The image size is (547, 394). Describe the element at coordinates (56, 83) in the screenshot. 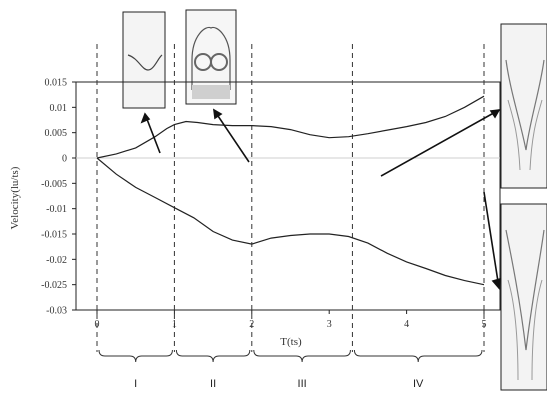

I see `y-tick-label: 0.015` at that location.